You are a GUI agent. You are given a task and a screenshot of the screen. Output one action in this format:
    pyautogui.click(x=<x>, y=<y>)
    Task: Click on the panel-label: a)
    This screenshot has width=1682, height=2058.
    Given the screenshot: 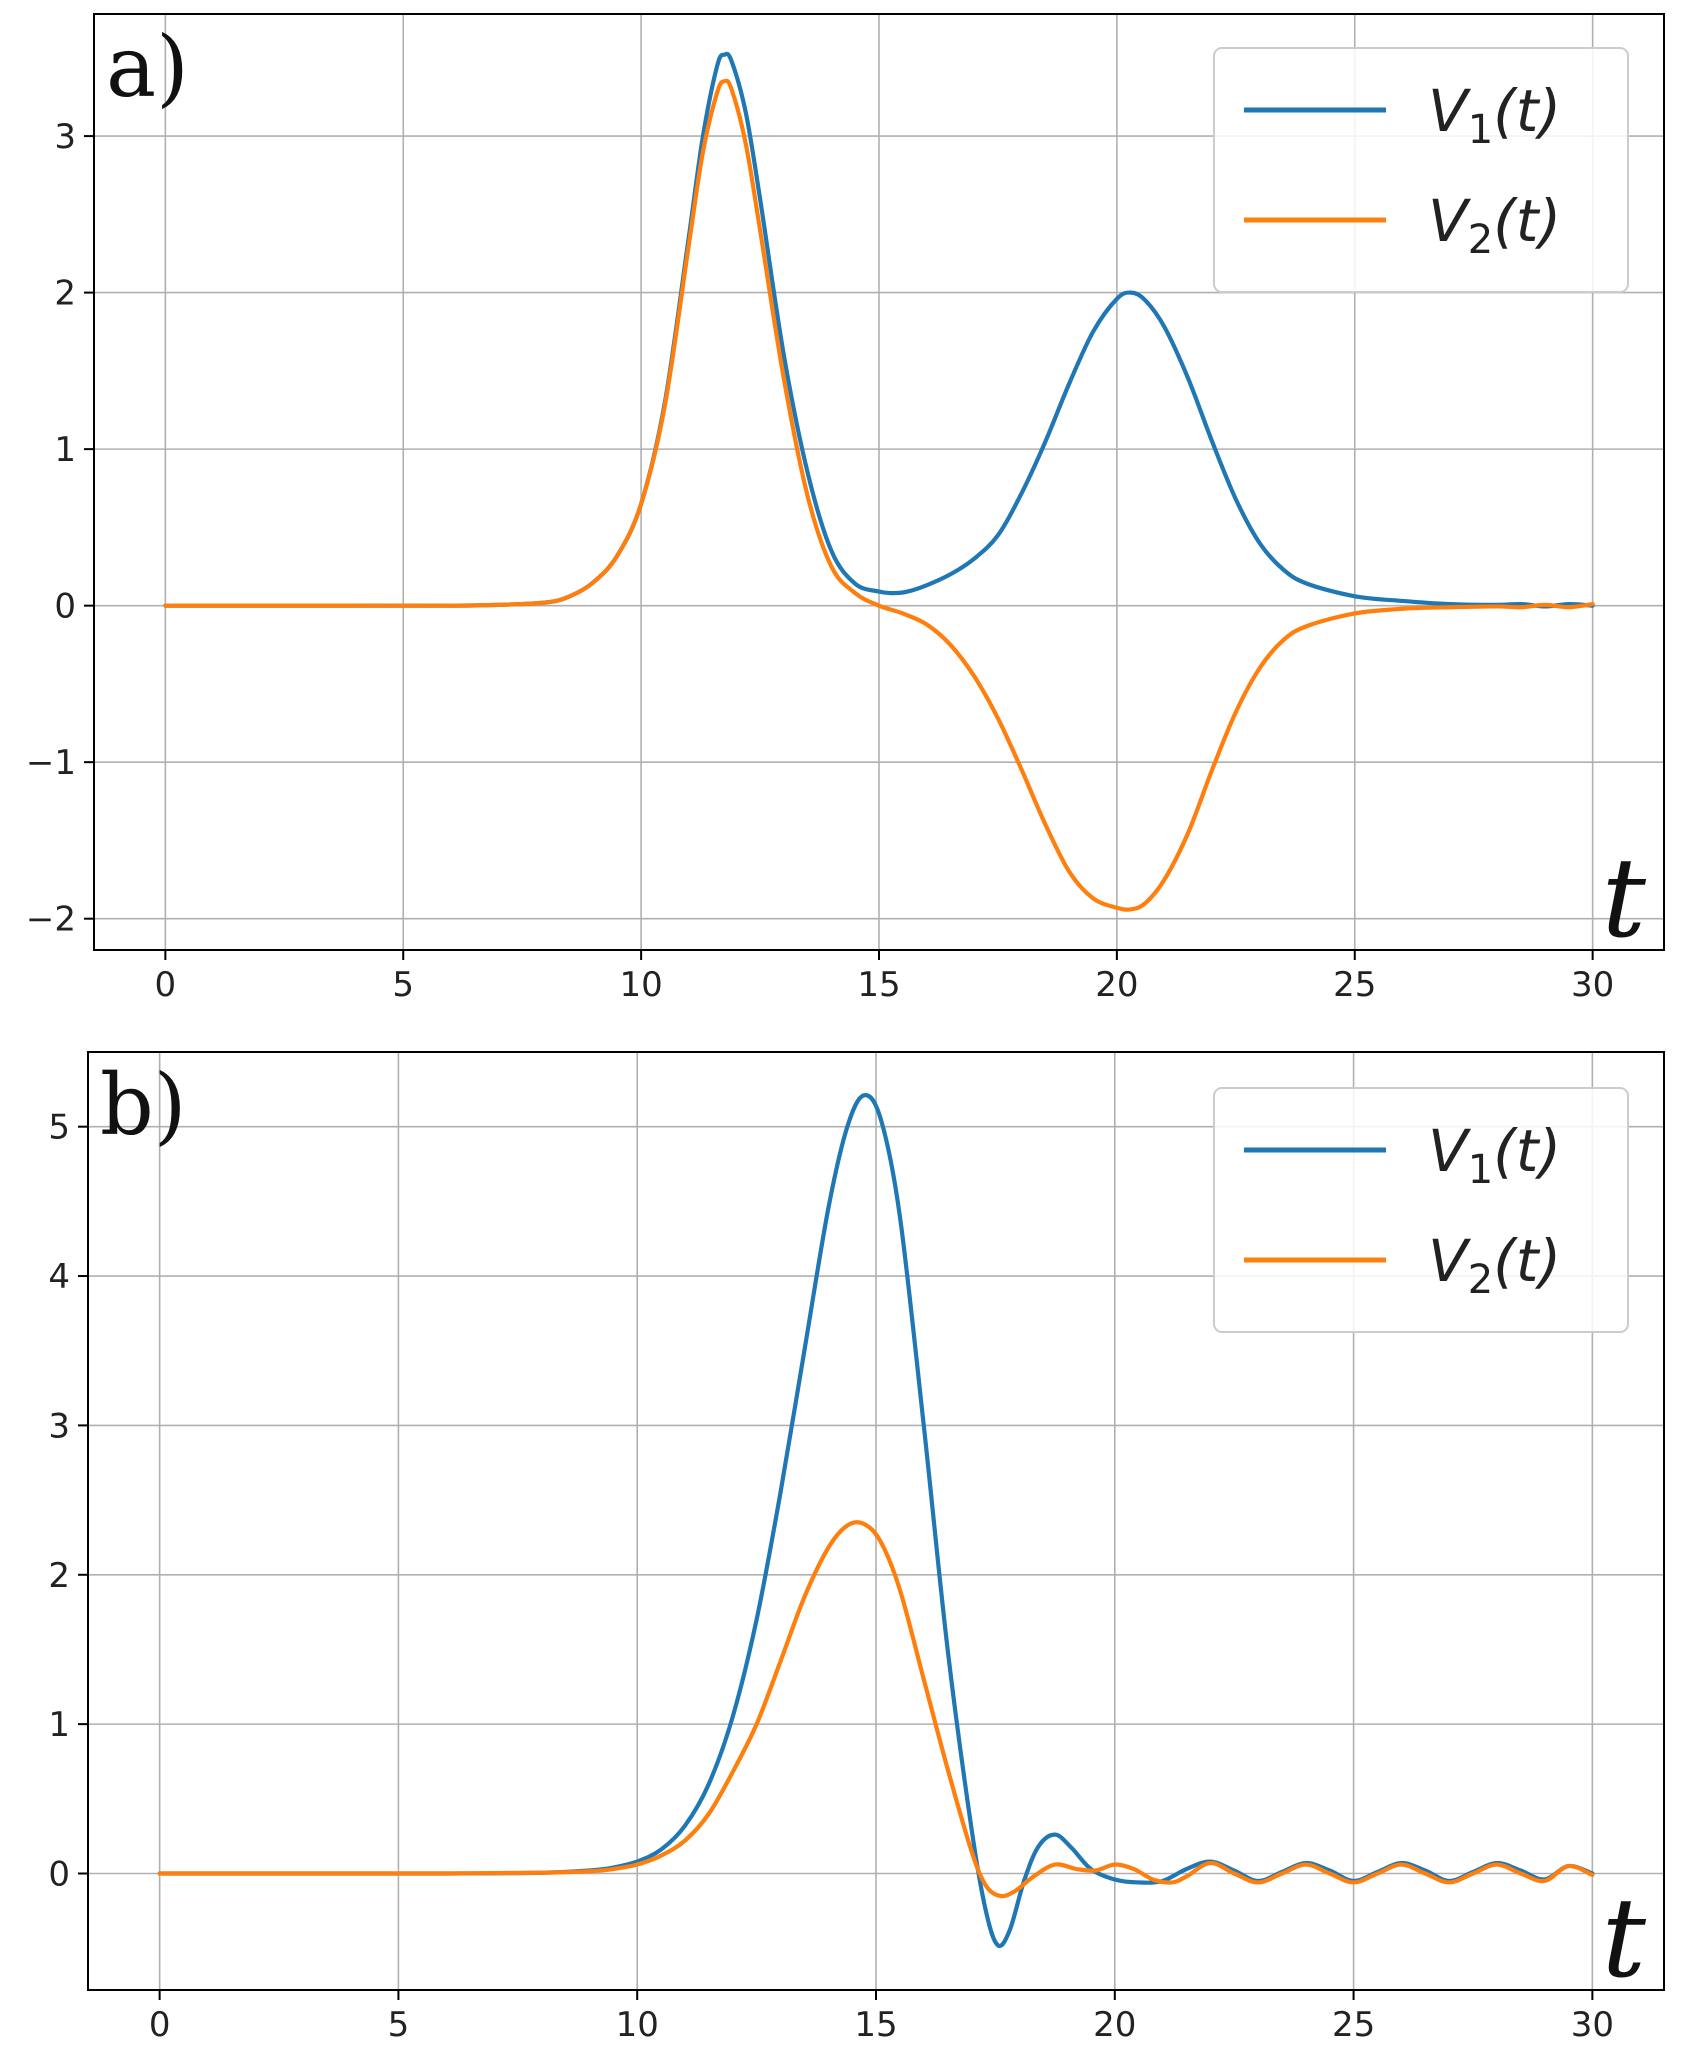 What is the action you would take?
    pyautogui.click(x=147, y=67)
    